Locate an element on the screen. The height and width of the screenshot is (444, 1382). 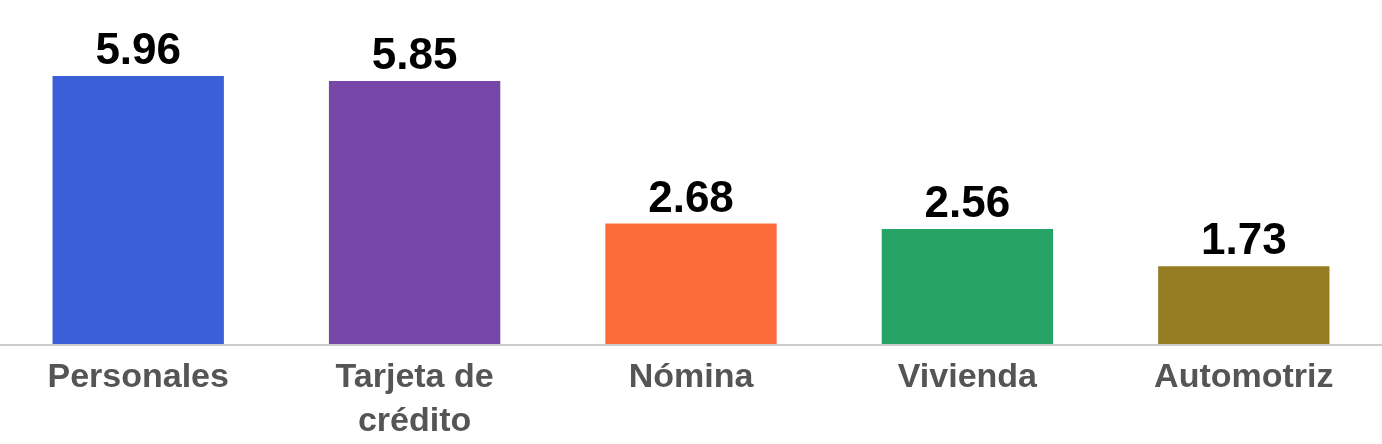
data-label: 5.96 is located at coordinates (138, 49).